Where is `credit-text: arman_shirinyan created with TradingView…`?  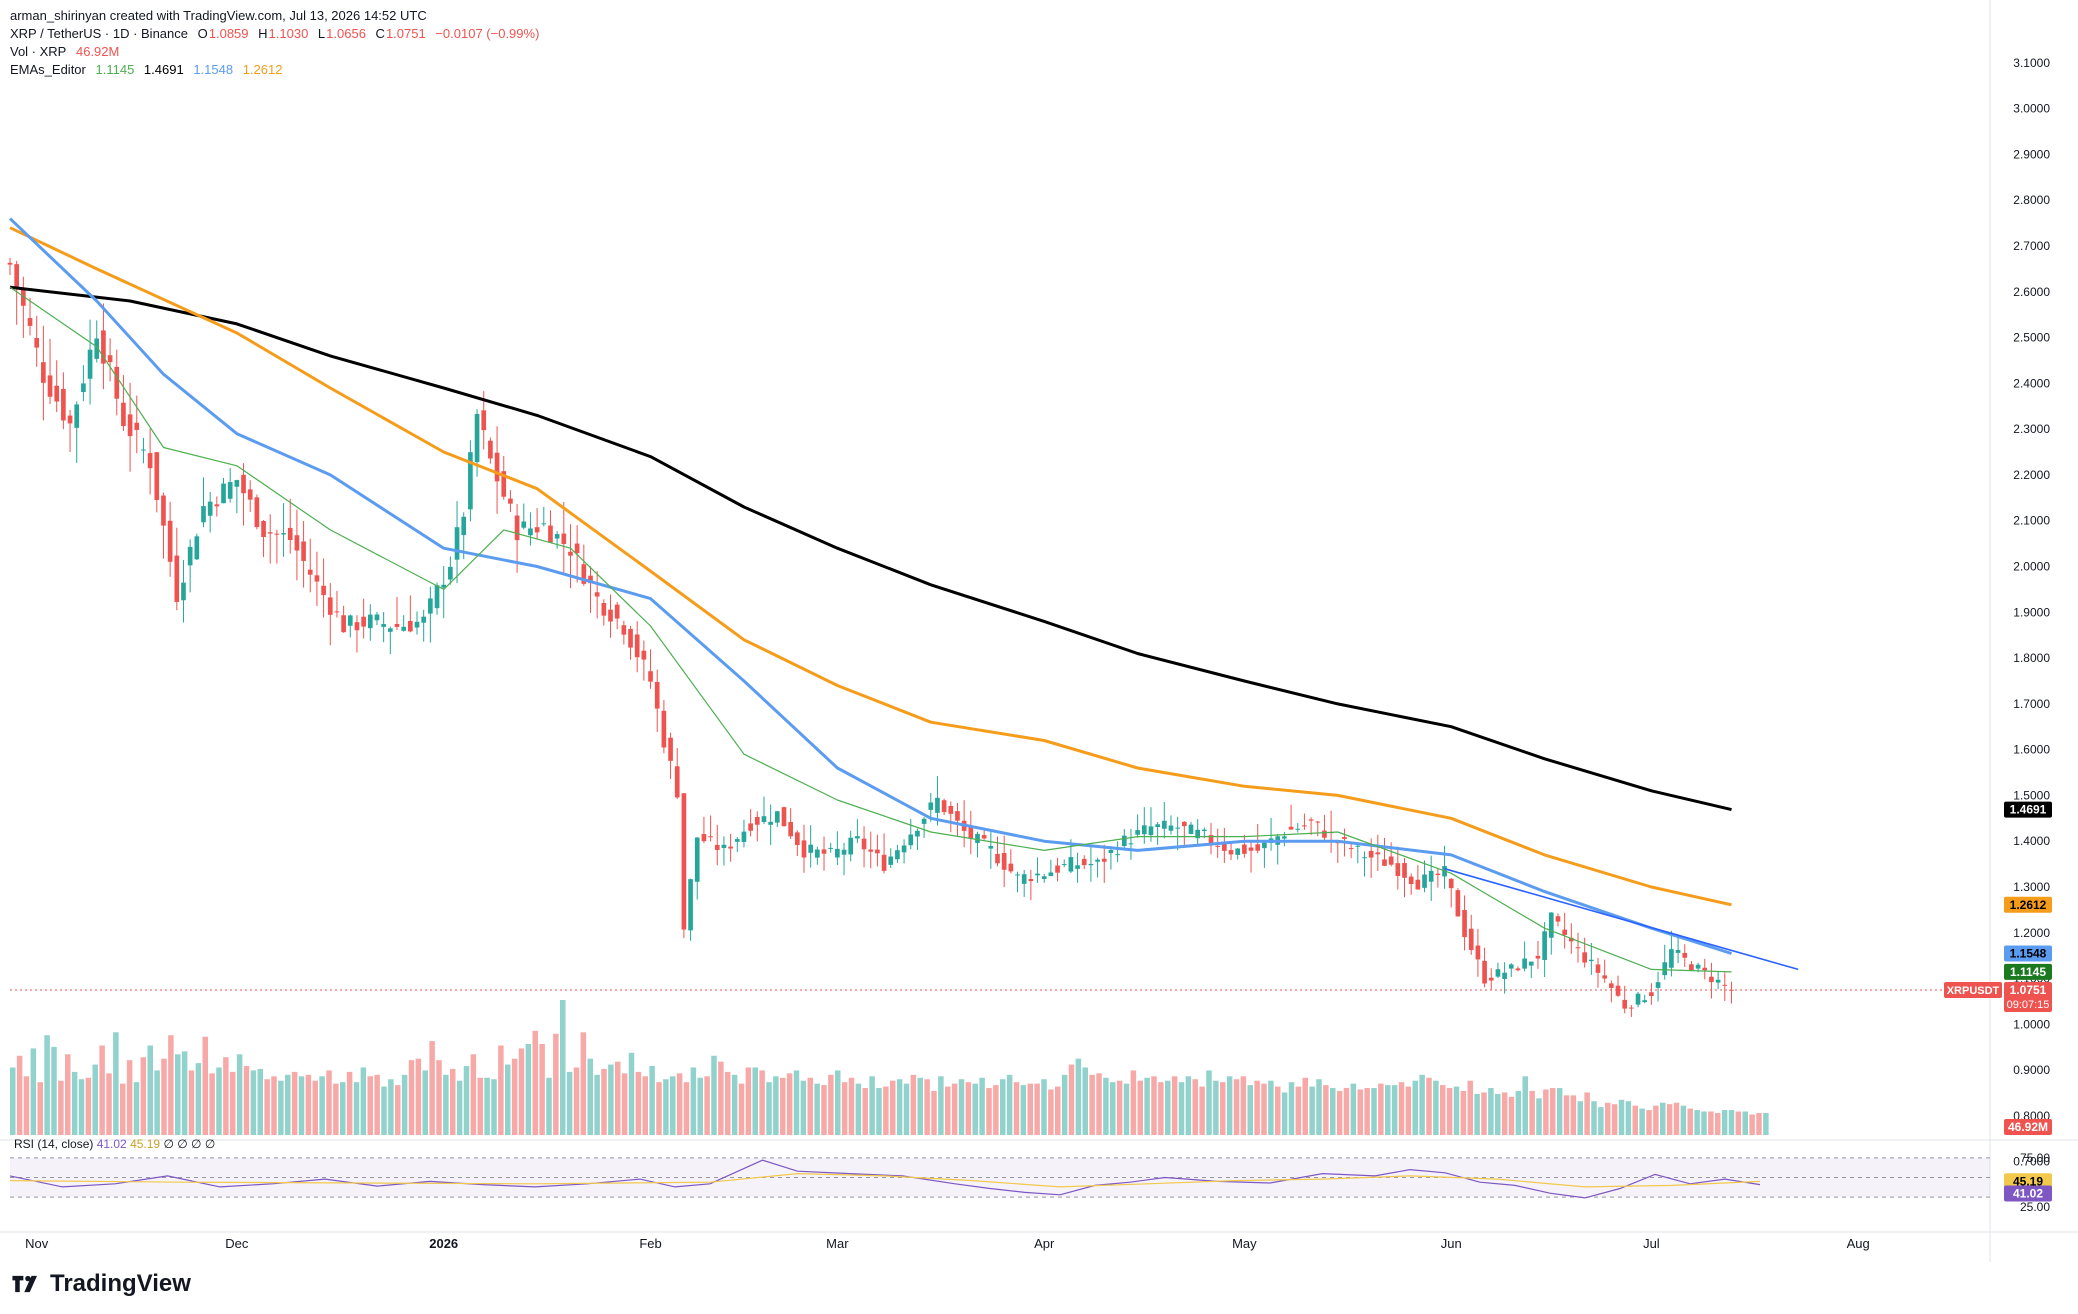
credit-text: arman_shirinyan created with TradingView… is located at coordinates (218, 15).